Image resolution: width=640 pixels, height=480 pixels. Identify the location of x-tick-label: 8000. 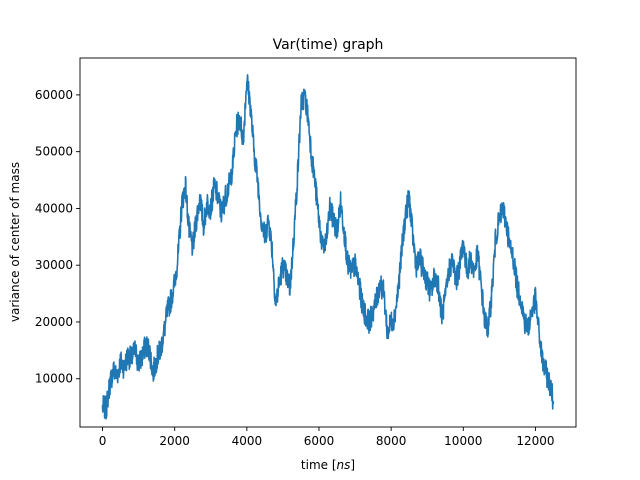
(391, 441).